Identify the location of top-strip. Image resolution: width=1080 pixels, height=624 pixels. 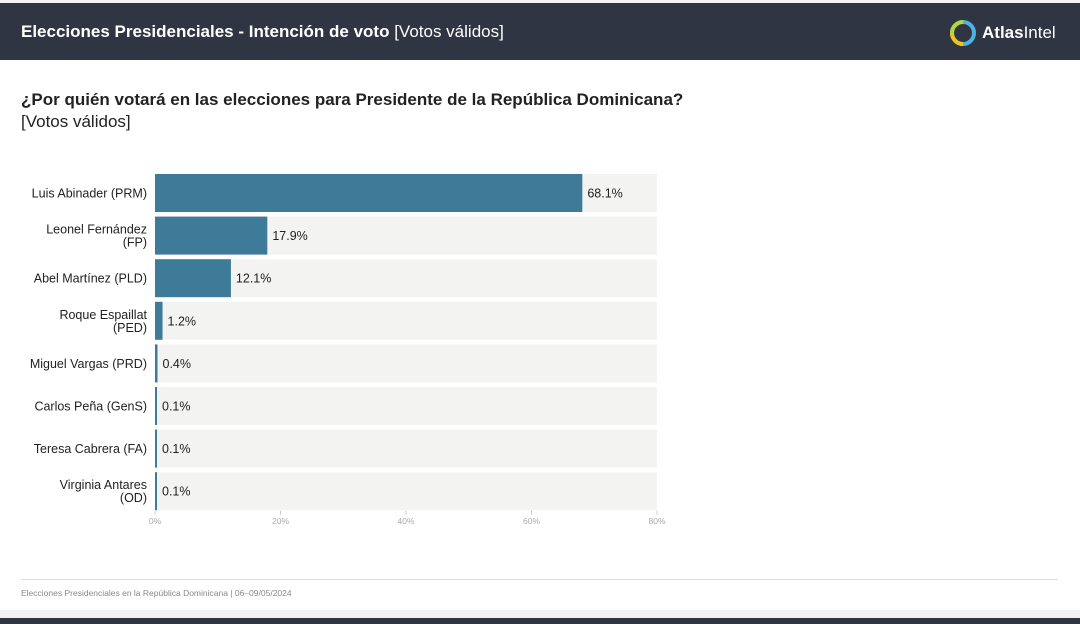
(540, 1).